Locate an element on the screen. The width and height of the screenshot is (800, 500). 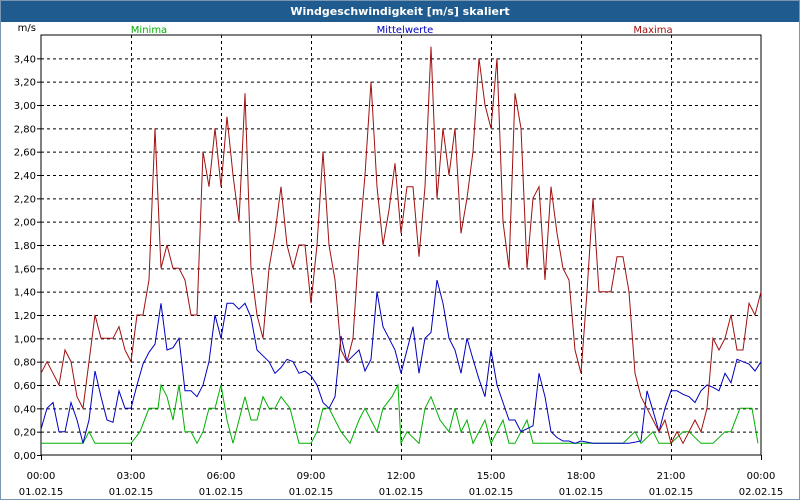
y-tick-label: 1,20 is located at coordinates (25, 316).